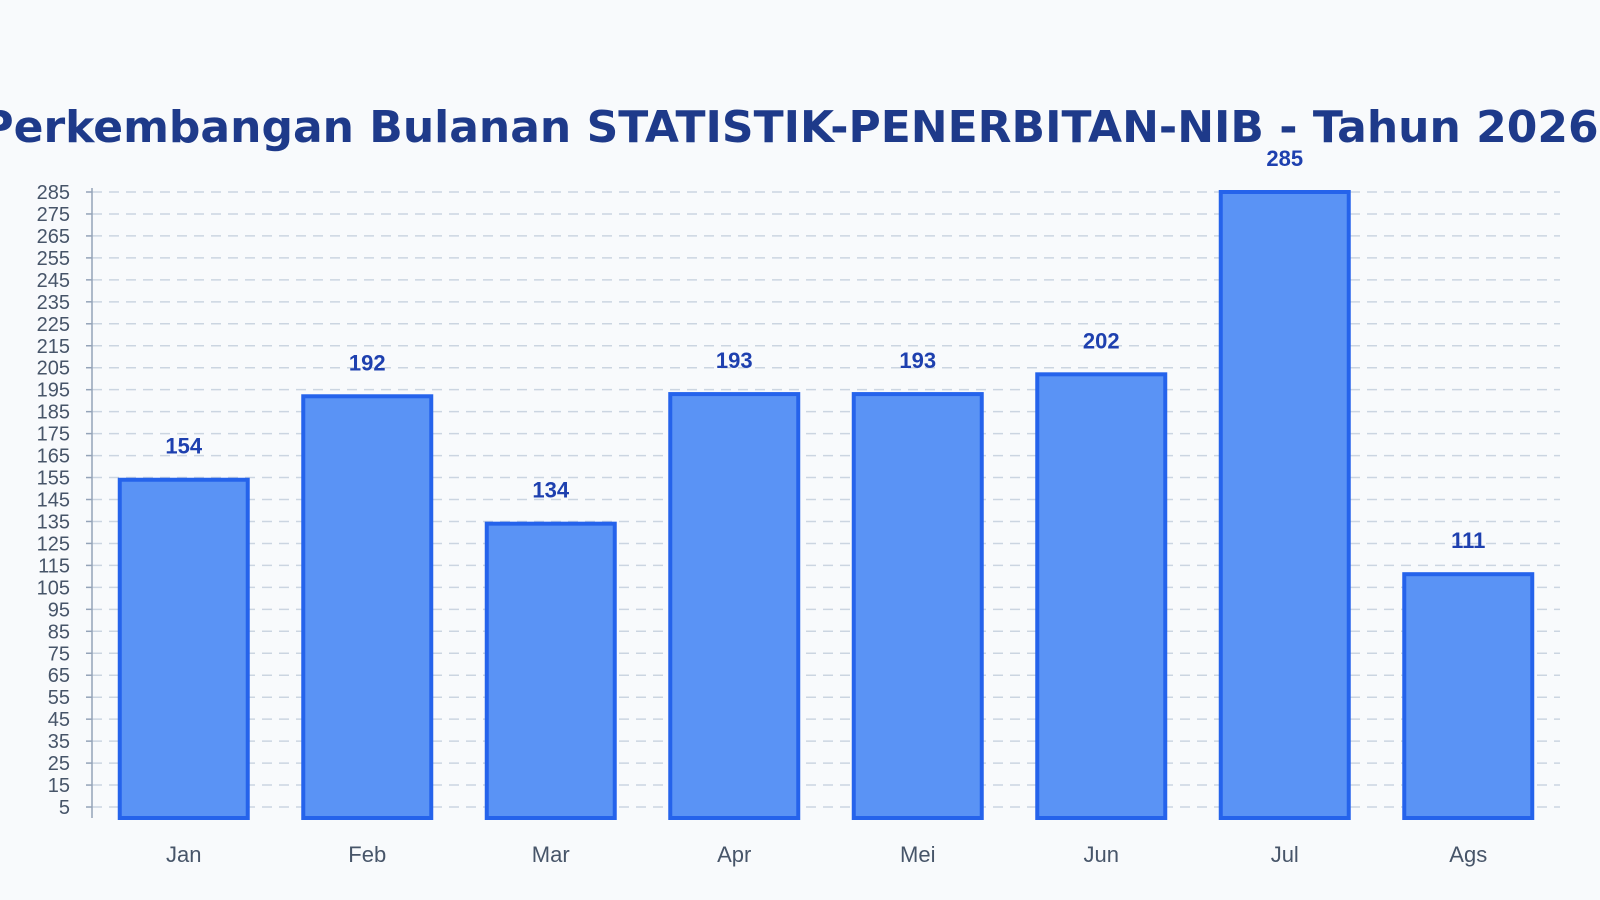  What do you see at coordinates (64, 808) in the screenshot?
I see `y-tick-label: 5` at bounding box center [64, 808].